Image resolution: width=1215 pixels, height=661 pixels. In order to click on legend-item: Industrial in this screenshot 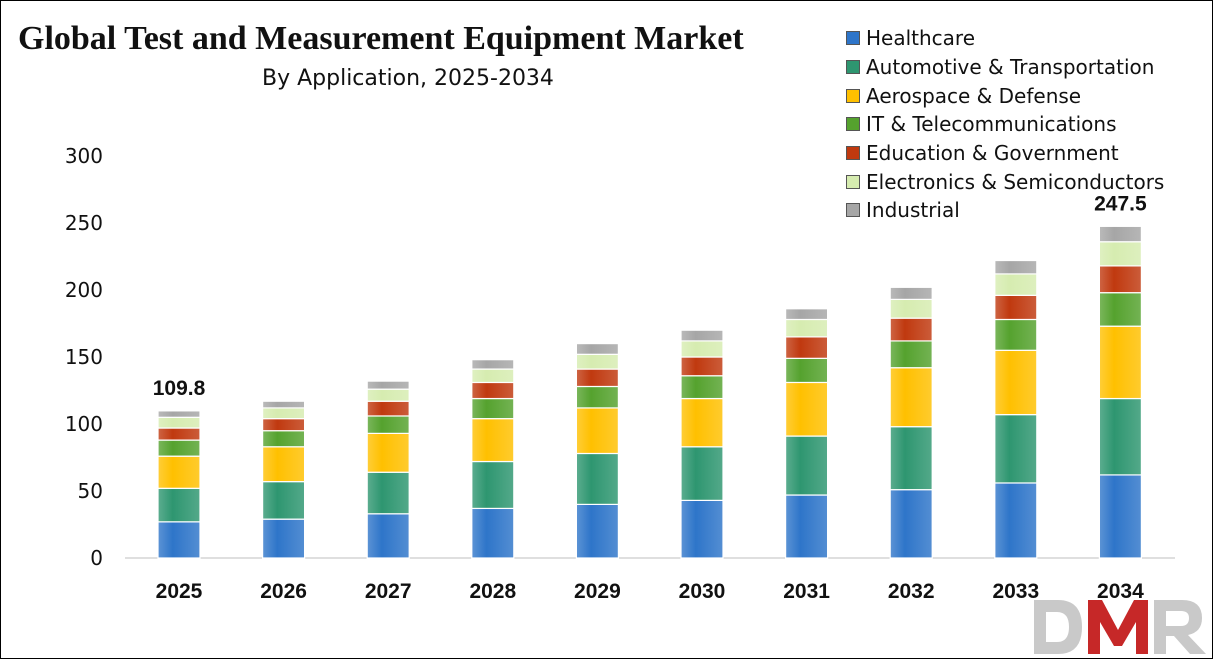, I will do `click(1005, 210)`.